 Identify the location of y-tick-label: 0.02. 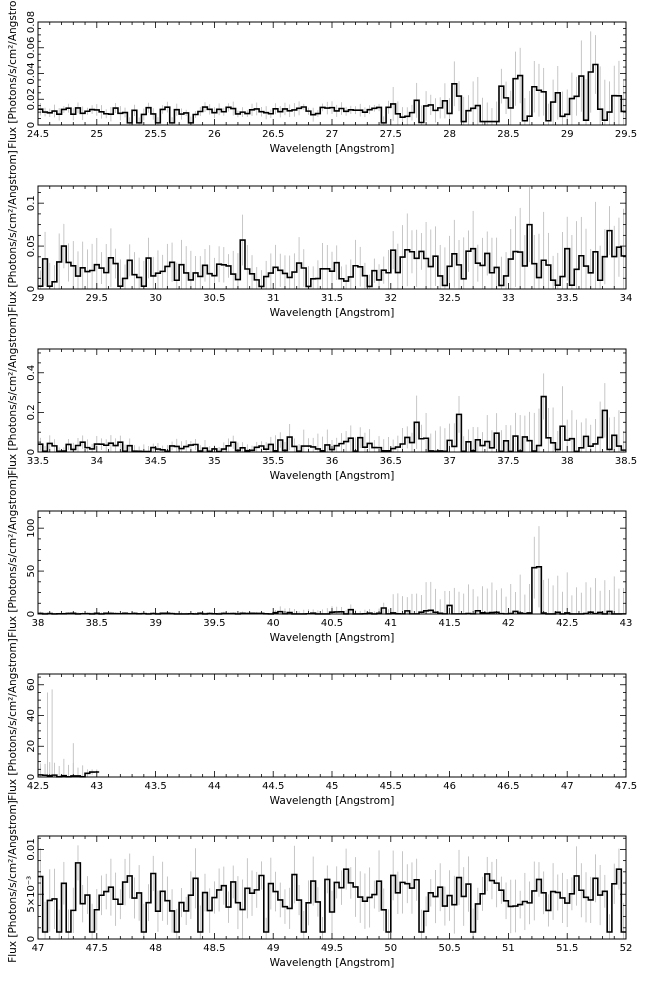
(31, 99).